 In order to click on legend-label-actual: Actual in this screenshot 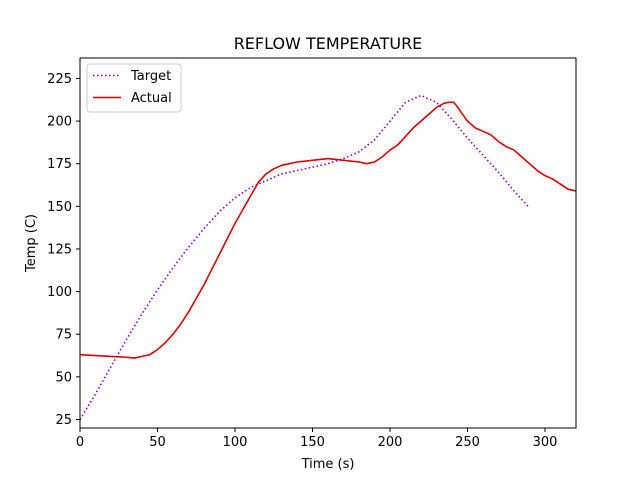, I will do `click(151, 98)`.